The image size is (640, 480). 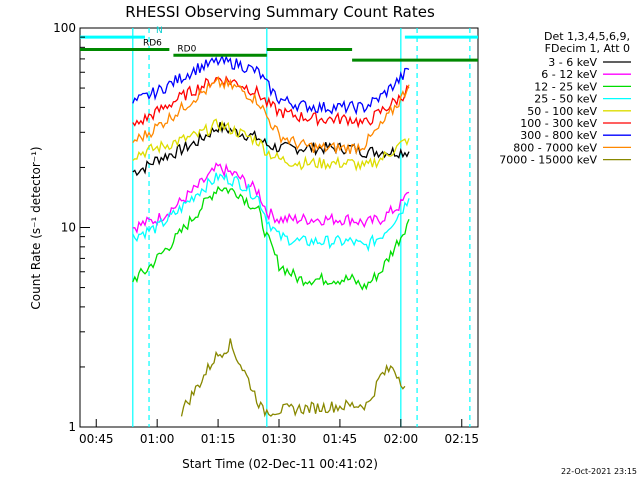 I want to click on y-tick-label-0: 1, so click(x=72, y=427).